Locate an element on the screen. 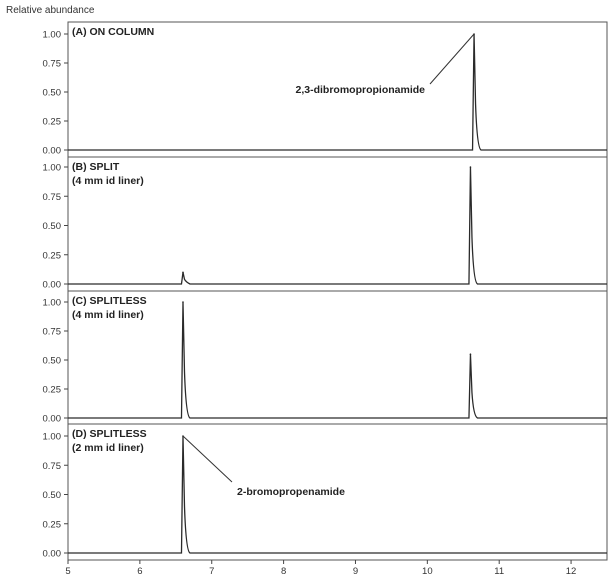 The height and width of the screenshot is (578, 611). panel-subtitle: (2 mm id liner) is located at coordinates (108, 448).